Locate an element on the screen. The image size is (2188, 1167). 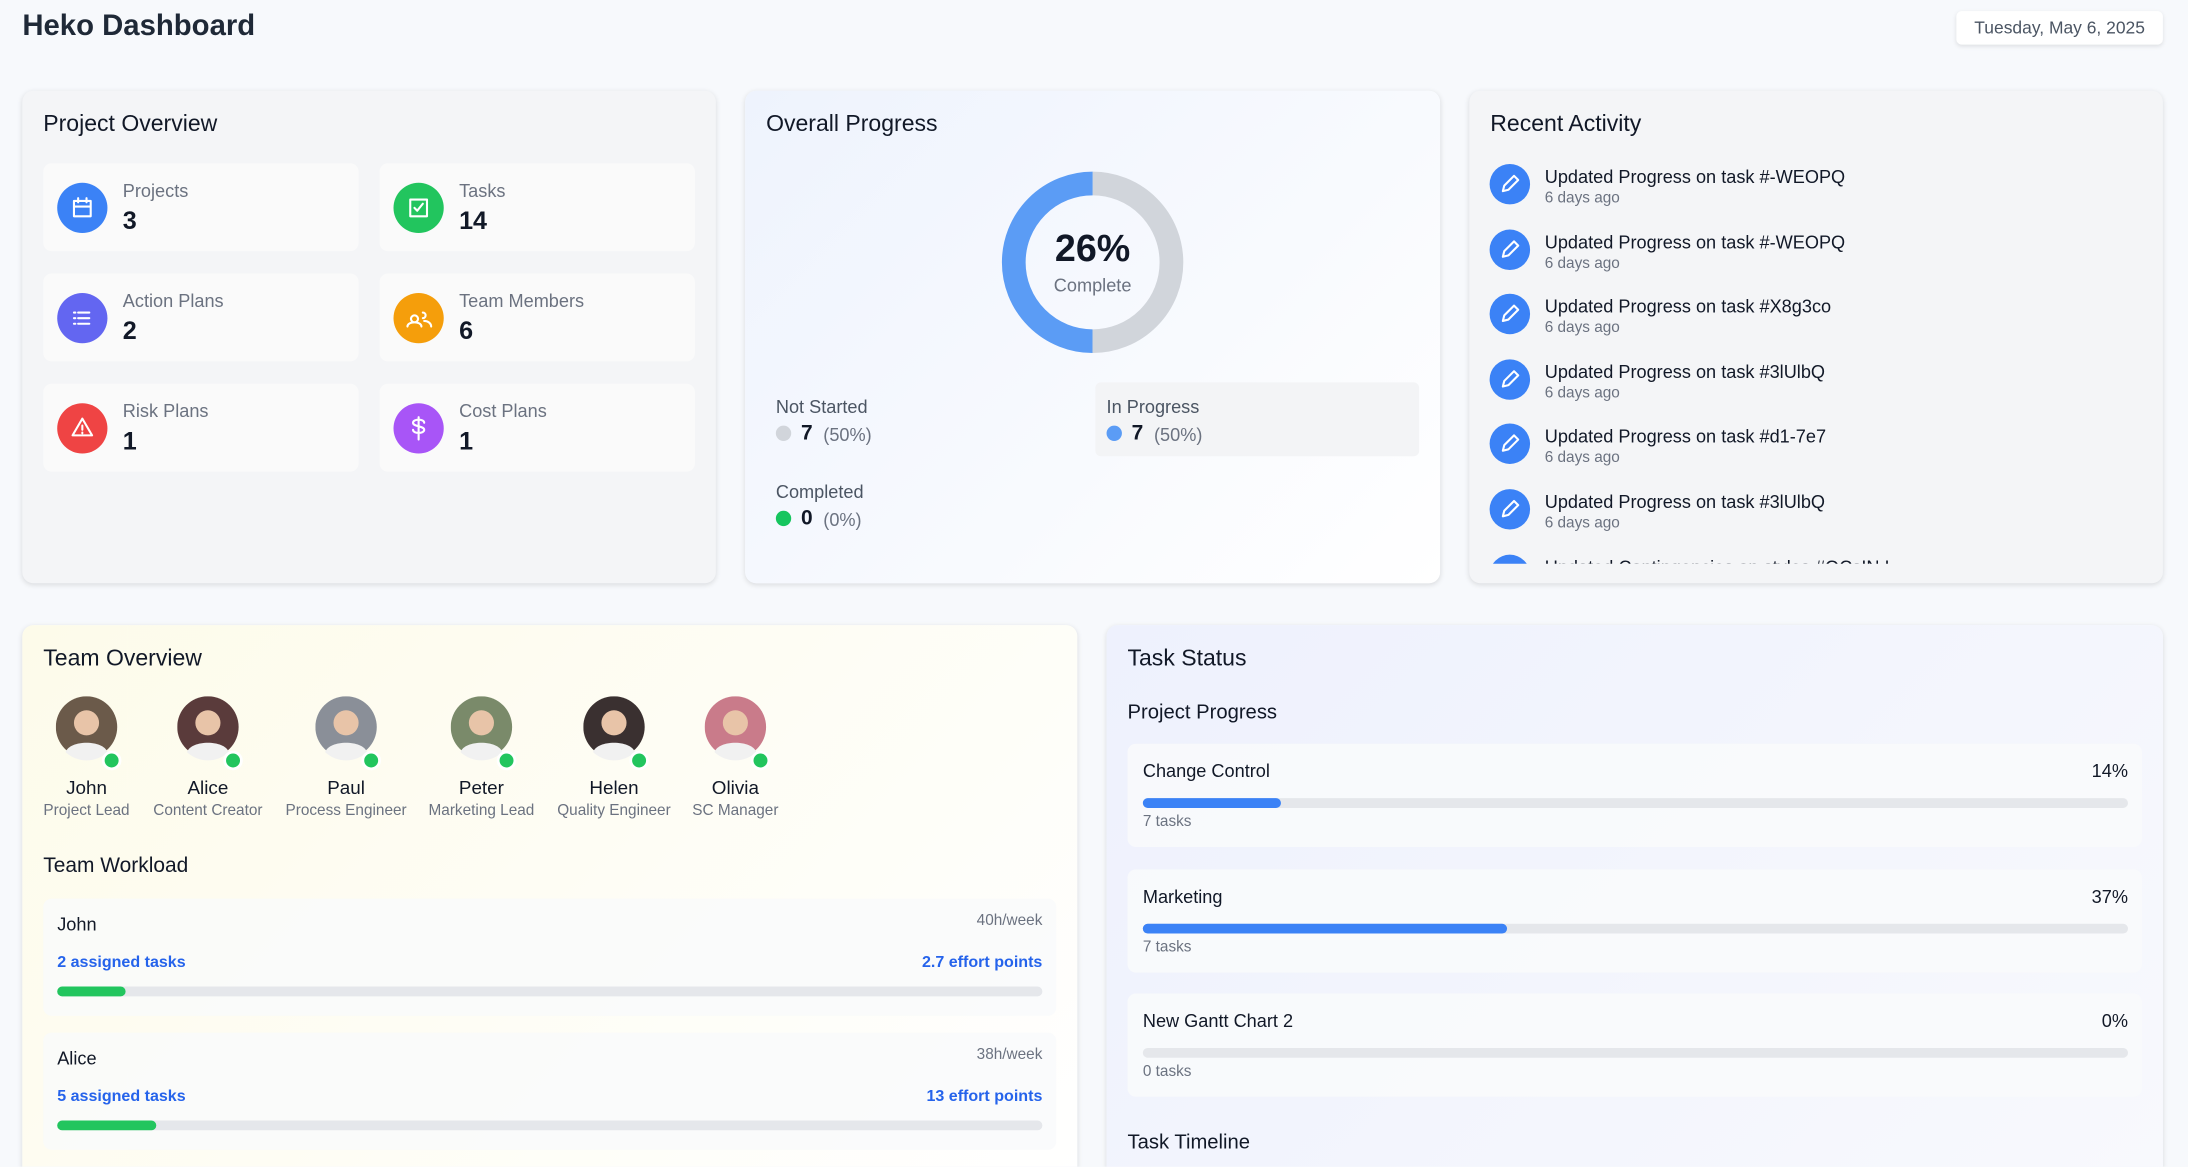
project-tasks: 0 tasks is located at coordinates (1167, 1072).